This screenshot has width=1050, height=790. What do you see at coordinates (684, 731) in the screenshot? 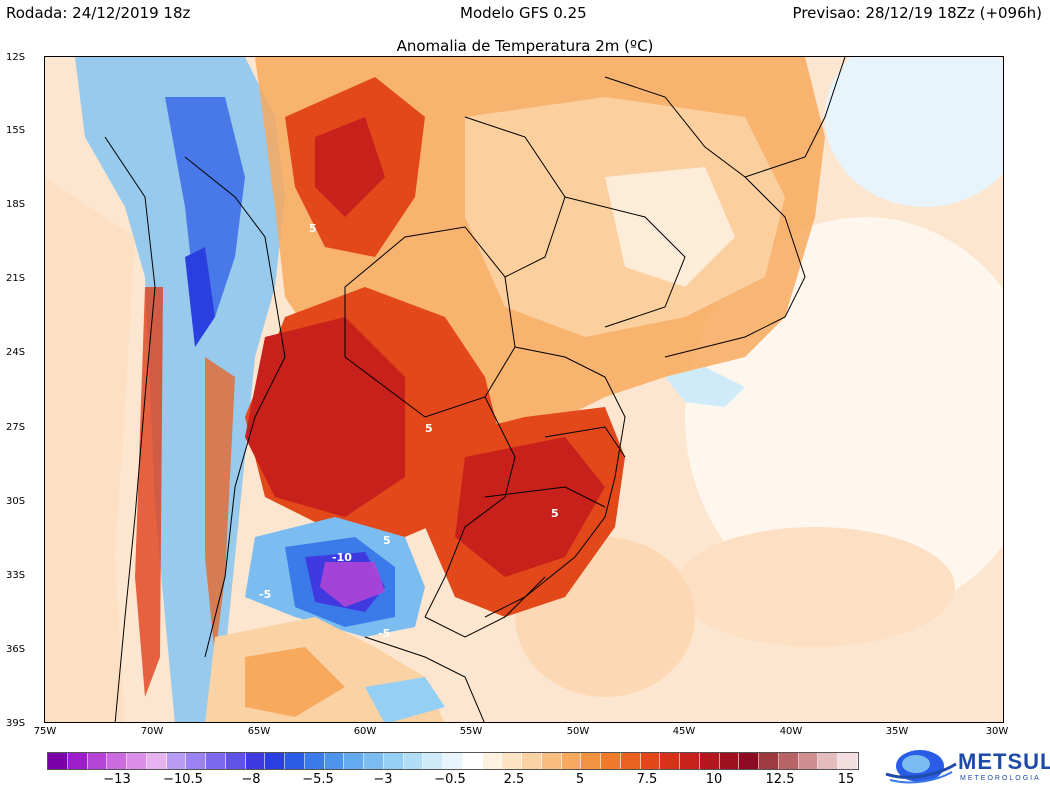
I see `lon-label: 45W` at bounding box center [684, 731].